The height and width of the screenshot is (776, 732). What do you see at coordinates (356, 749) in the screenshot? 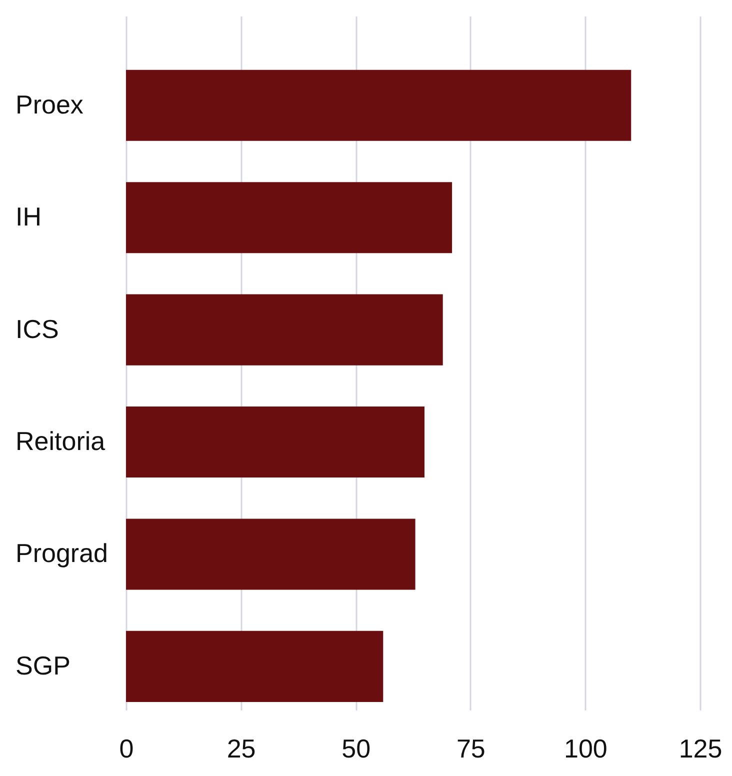
I see `x-tick-label: 50` at bounding box center [356, 749].